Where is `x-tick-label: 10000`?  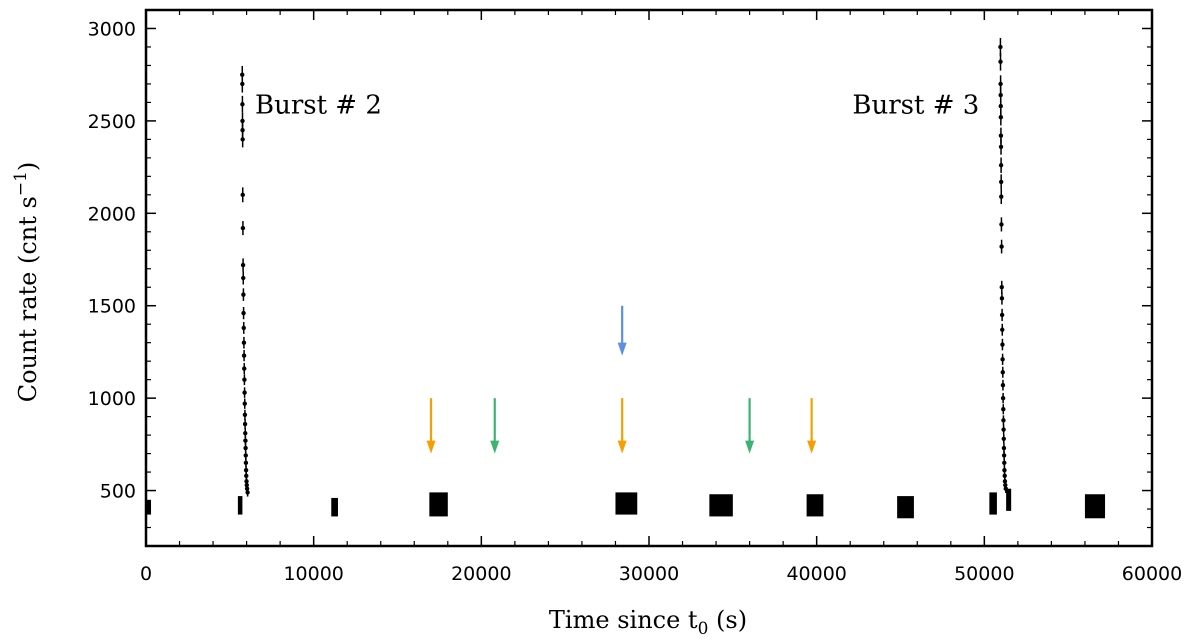 x-tick-label: 10000 is located at coordinates (313, 574).